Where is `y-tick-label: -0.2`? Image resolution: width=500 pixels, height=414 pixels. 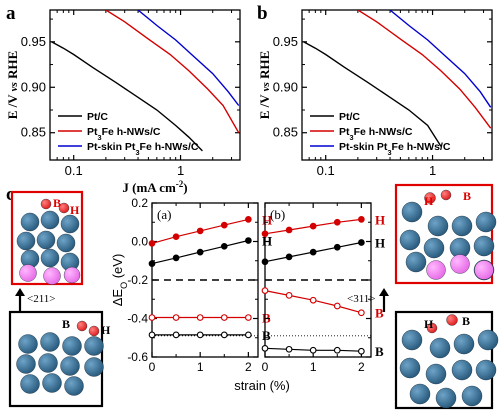
y-tick-label: -0.2 is located at coordinates (137, 280).